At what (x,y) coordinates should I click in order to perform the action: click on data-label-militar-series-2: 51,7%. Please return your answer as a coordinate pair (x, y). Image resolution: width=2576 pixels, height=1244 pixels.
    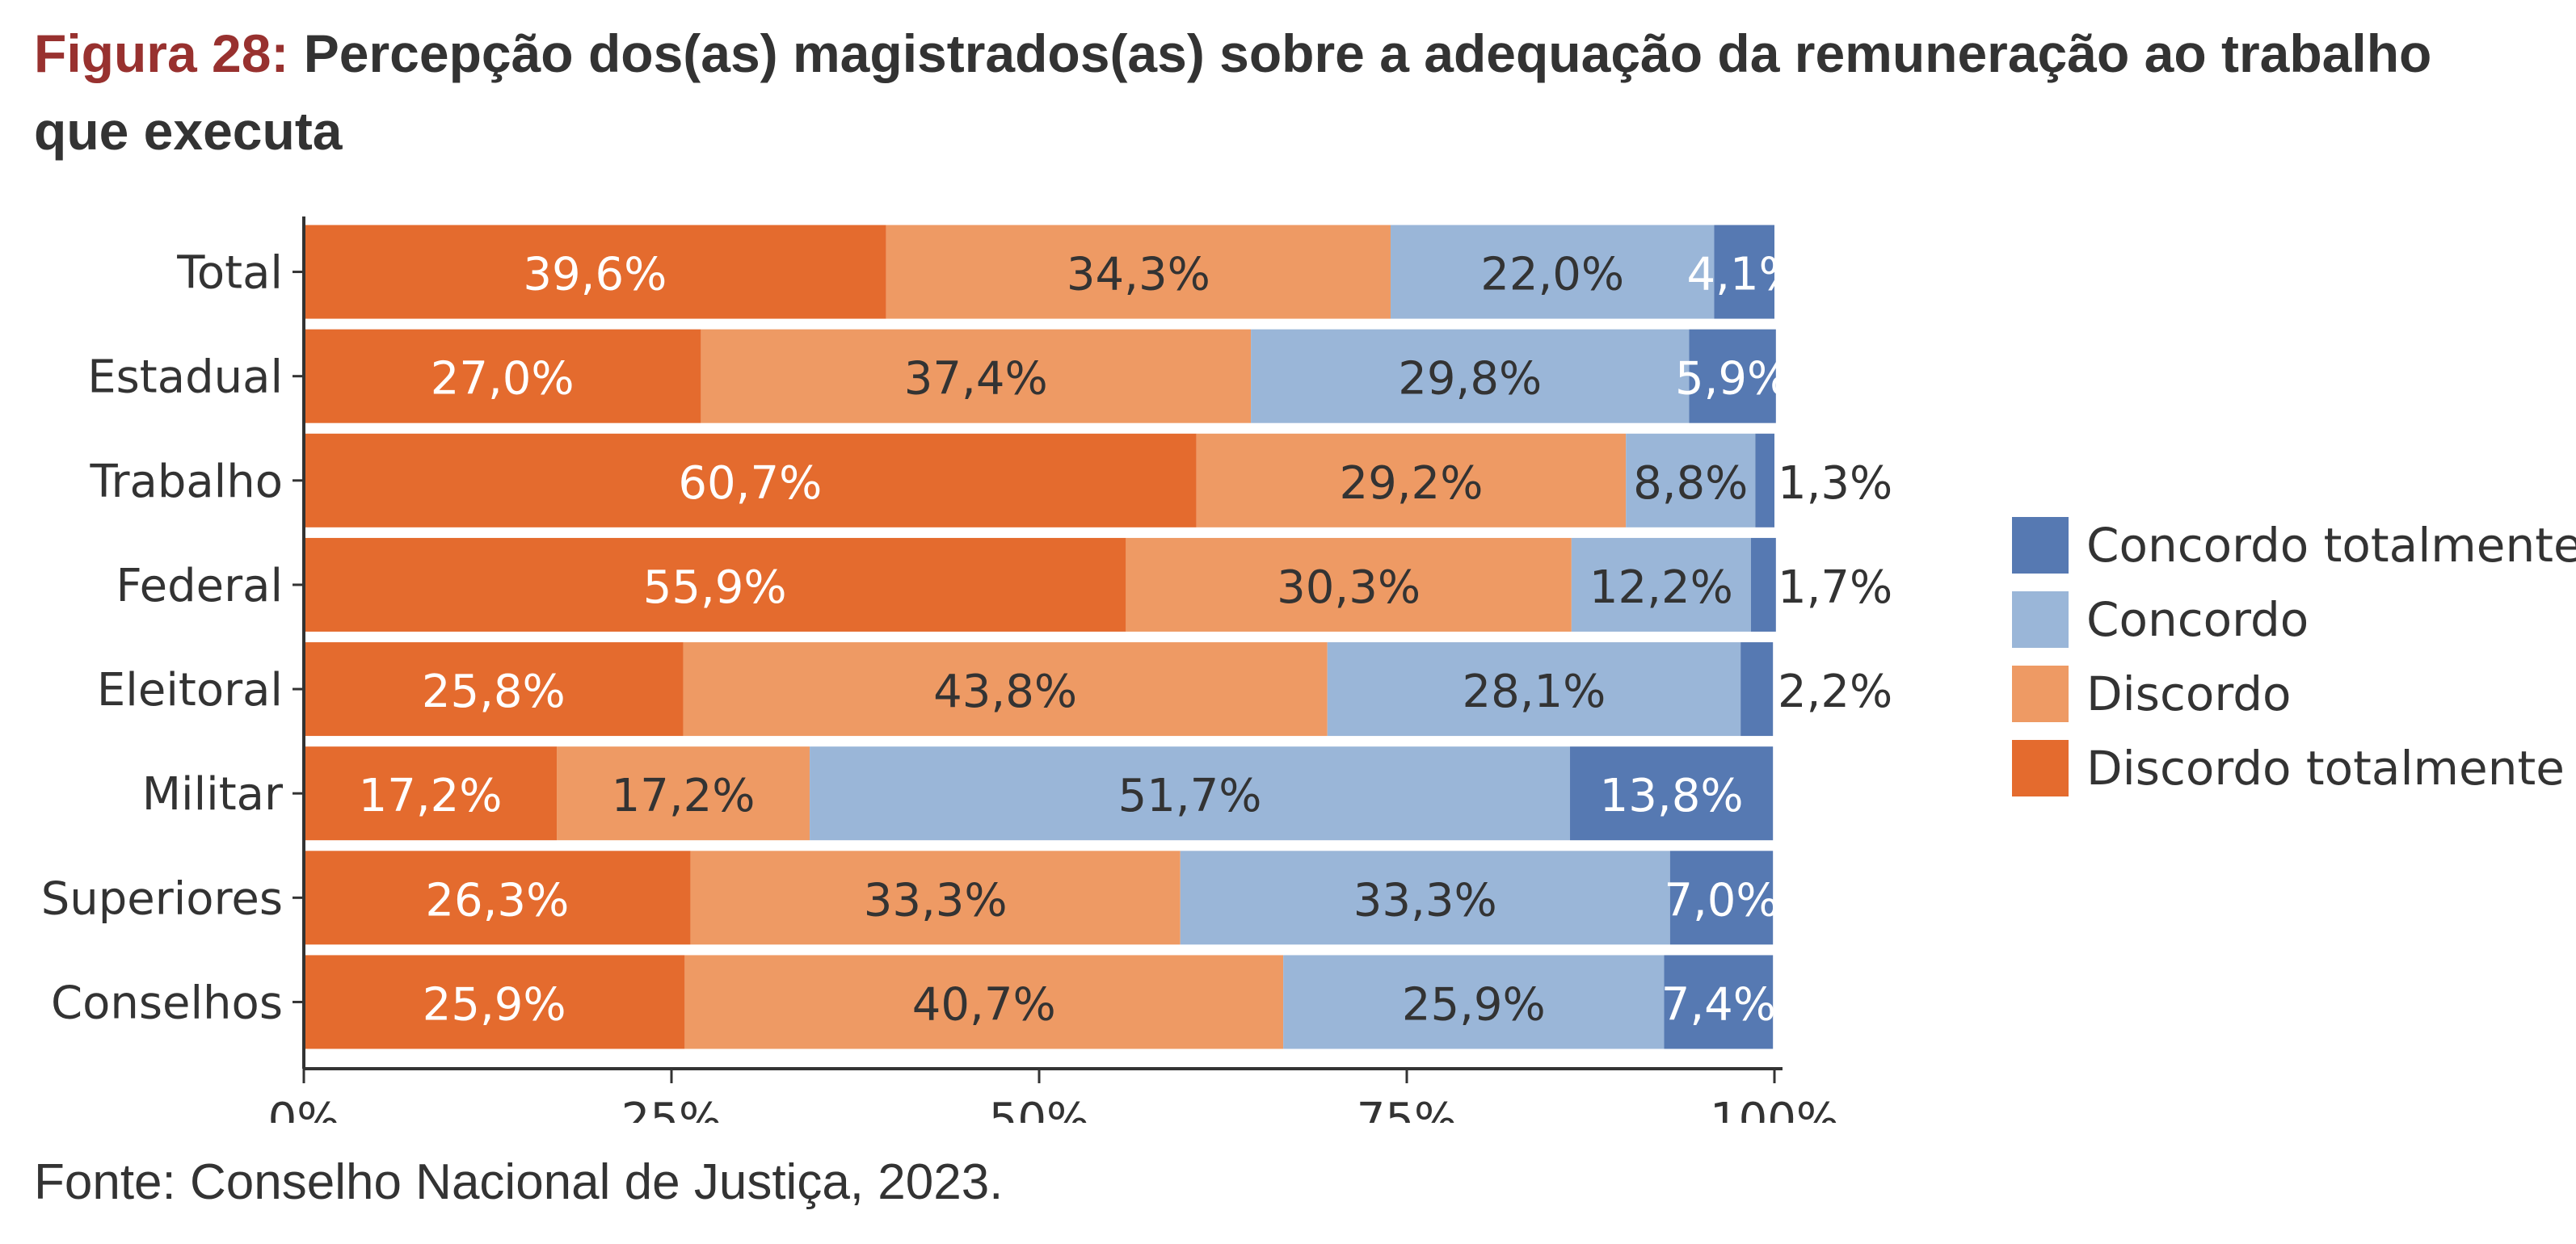
    Looking at the image, I should click on (1190, 796).